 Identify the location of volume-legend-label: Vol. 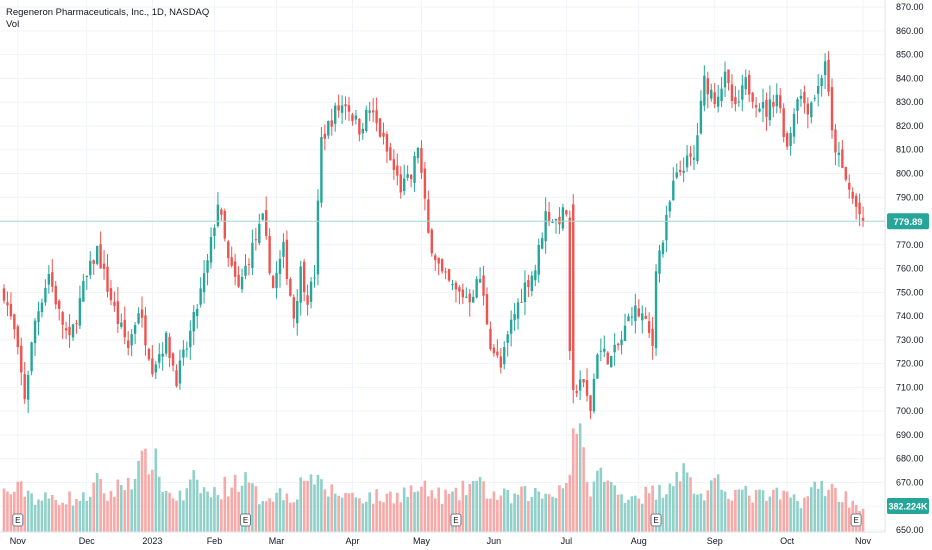
(13, 24).